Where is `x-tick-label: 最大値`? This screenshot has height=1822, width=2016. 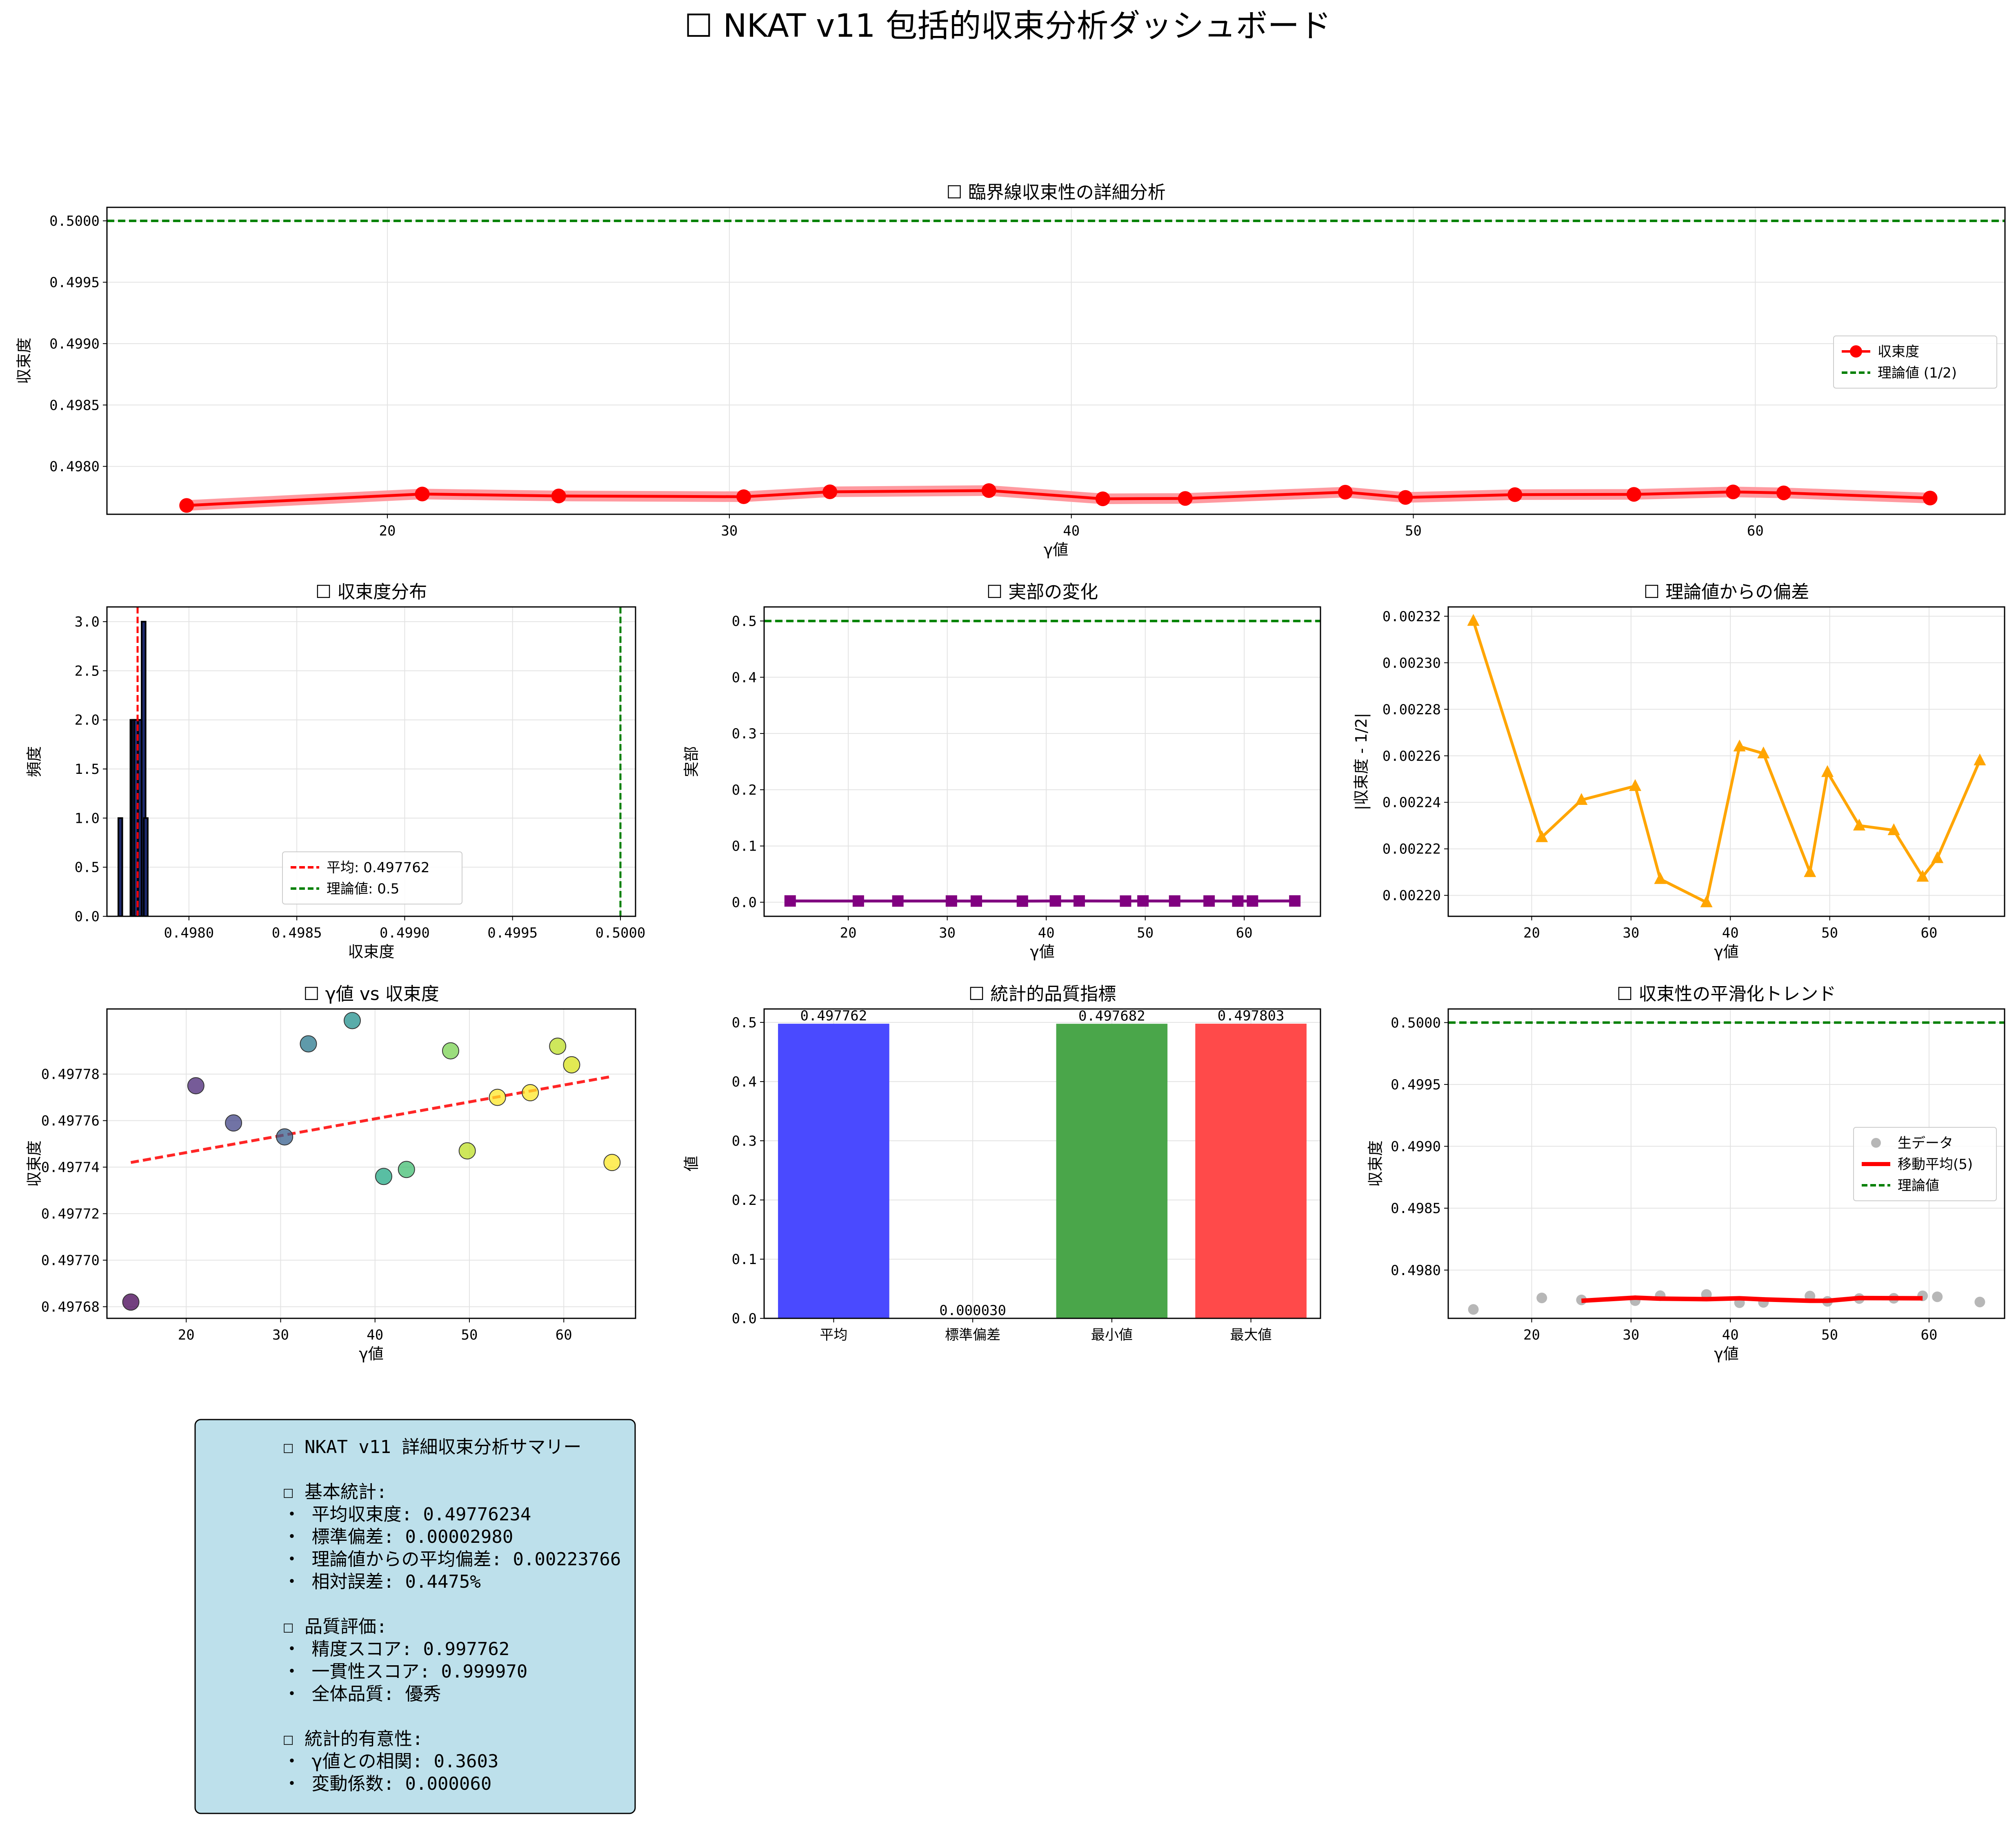 x-tick-label: 最大値 is located at coordinates (1251, 1335).